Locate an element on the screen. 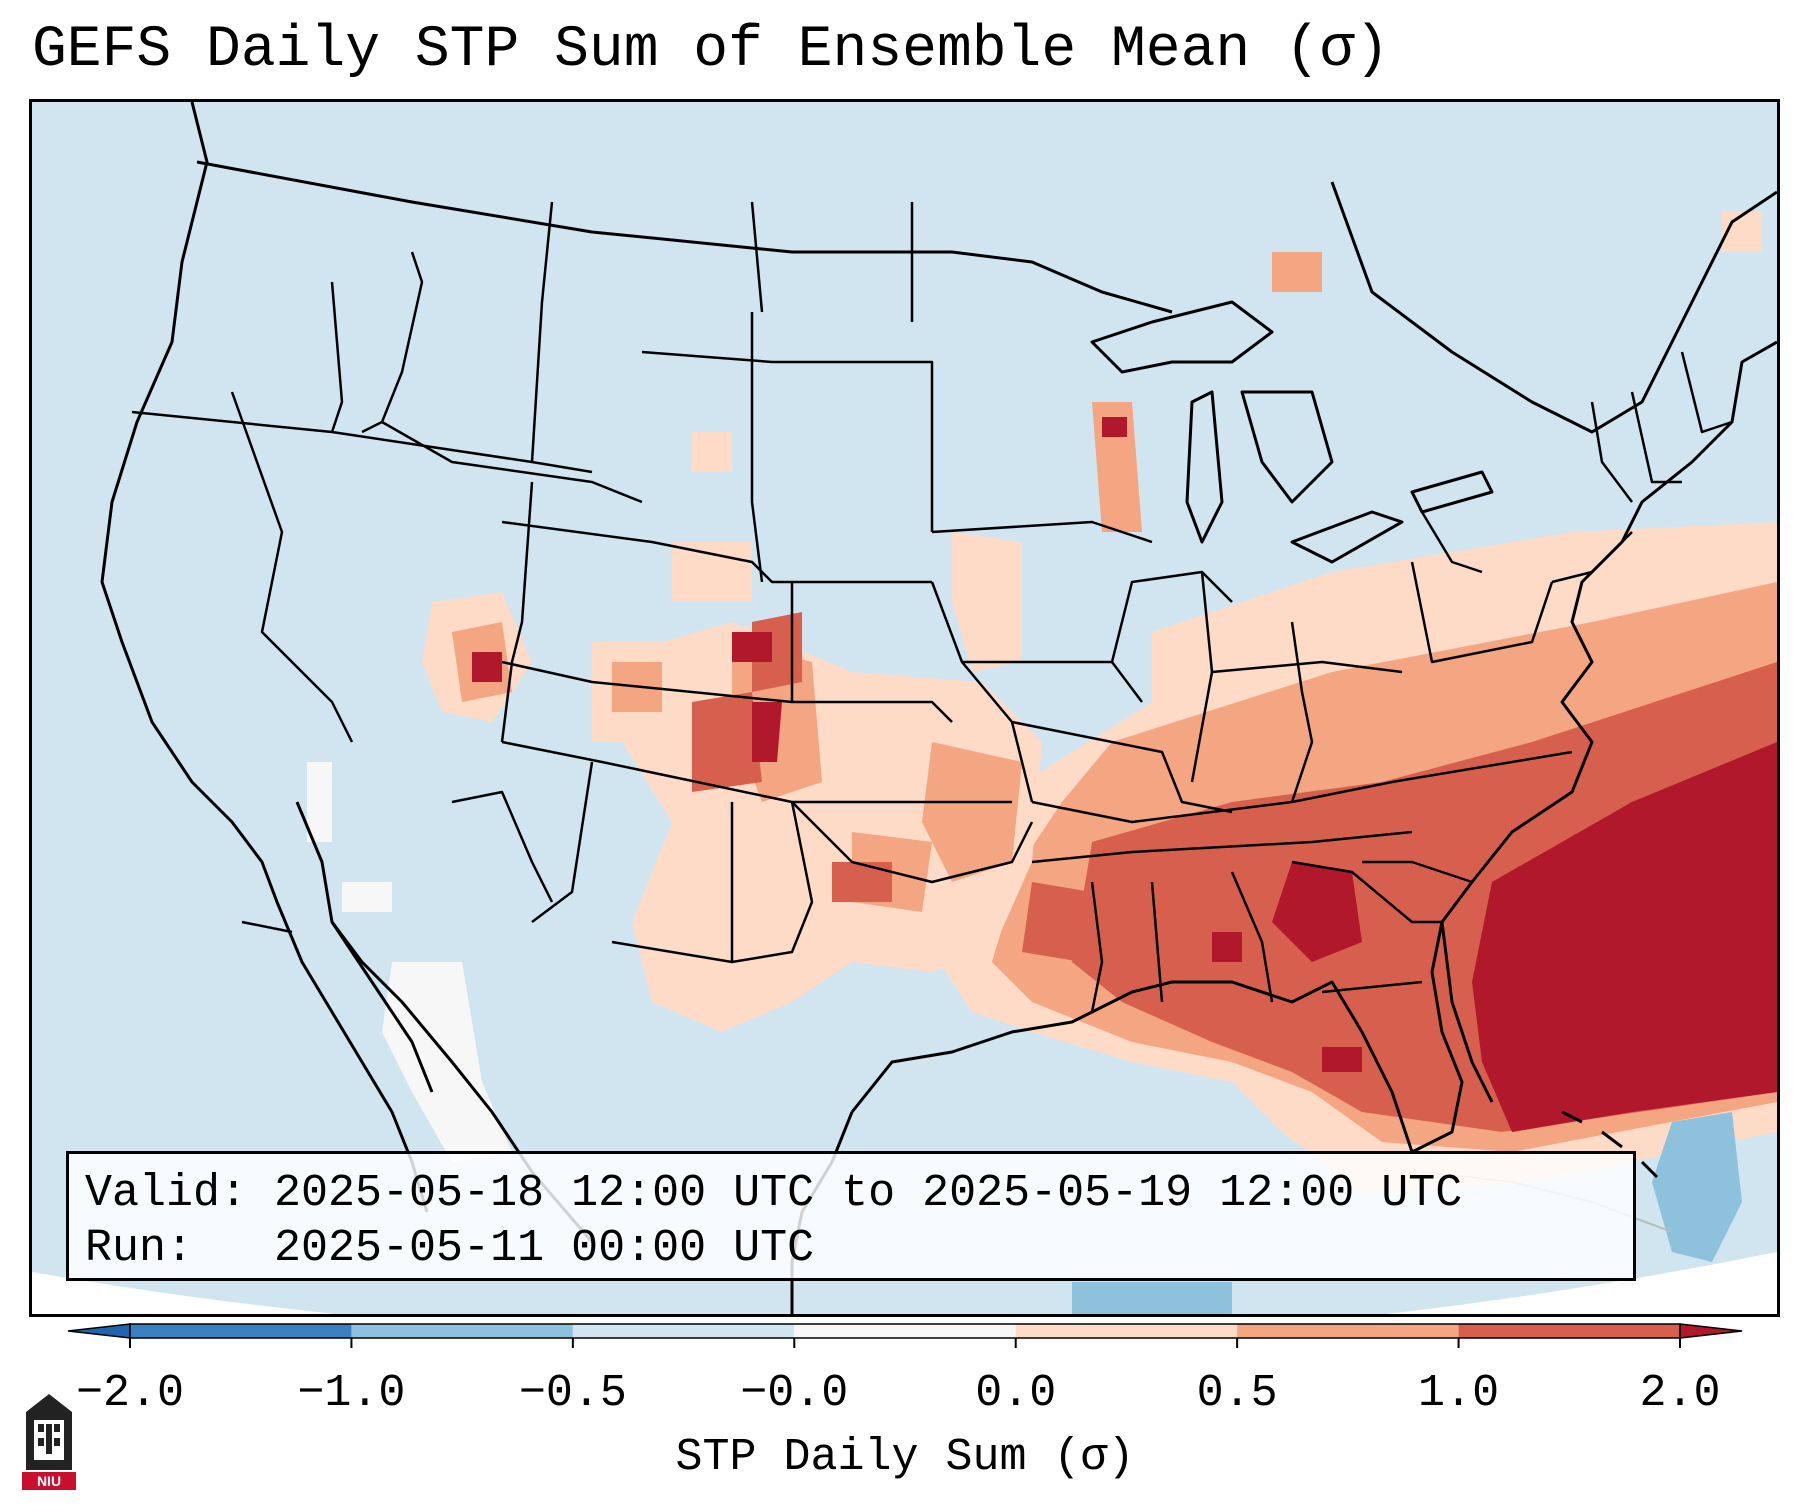 This screenshot has height=1506, width=1803. colorbar-under-extend is located at coordinates (99, 1331).